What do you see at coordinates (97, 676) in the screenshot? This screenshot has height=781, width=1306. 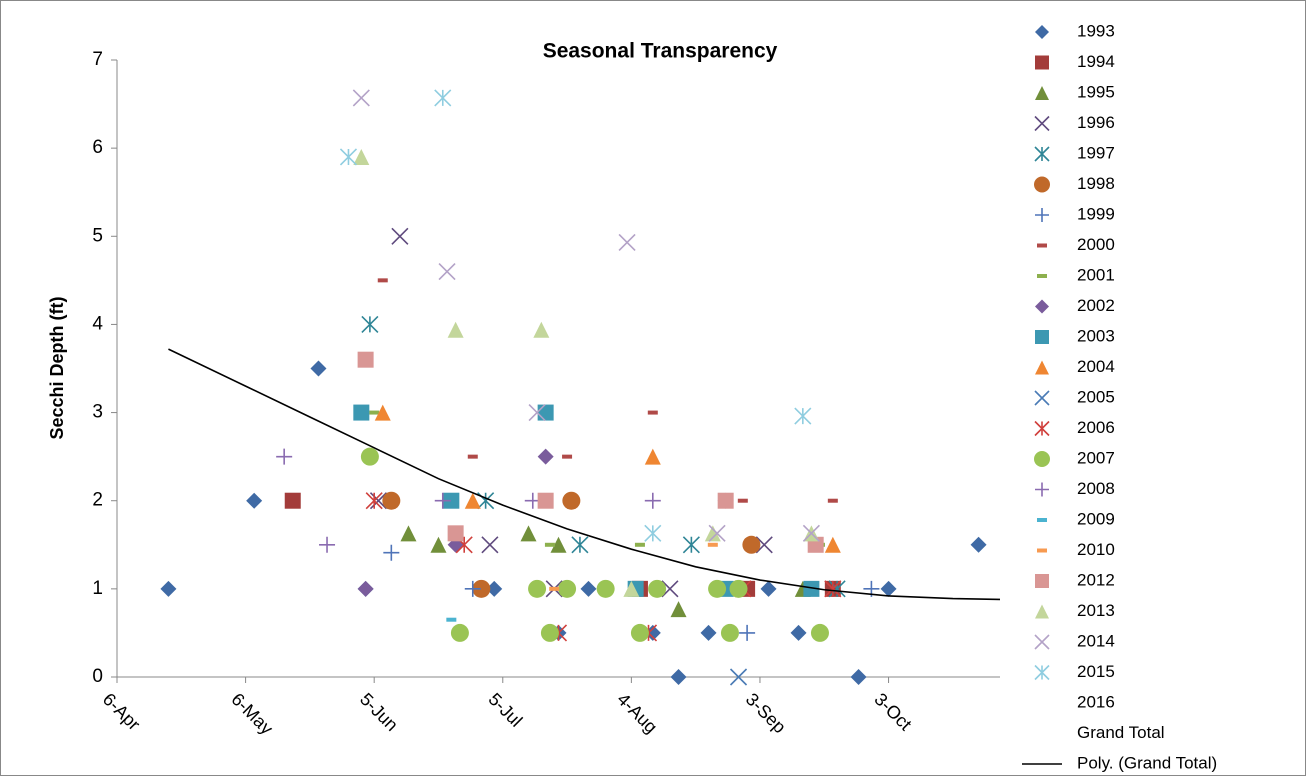 I see `y-tick-label: 0` at bounding box center [97, 676].